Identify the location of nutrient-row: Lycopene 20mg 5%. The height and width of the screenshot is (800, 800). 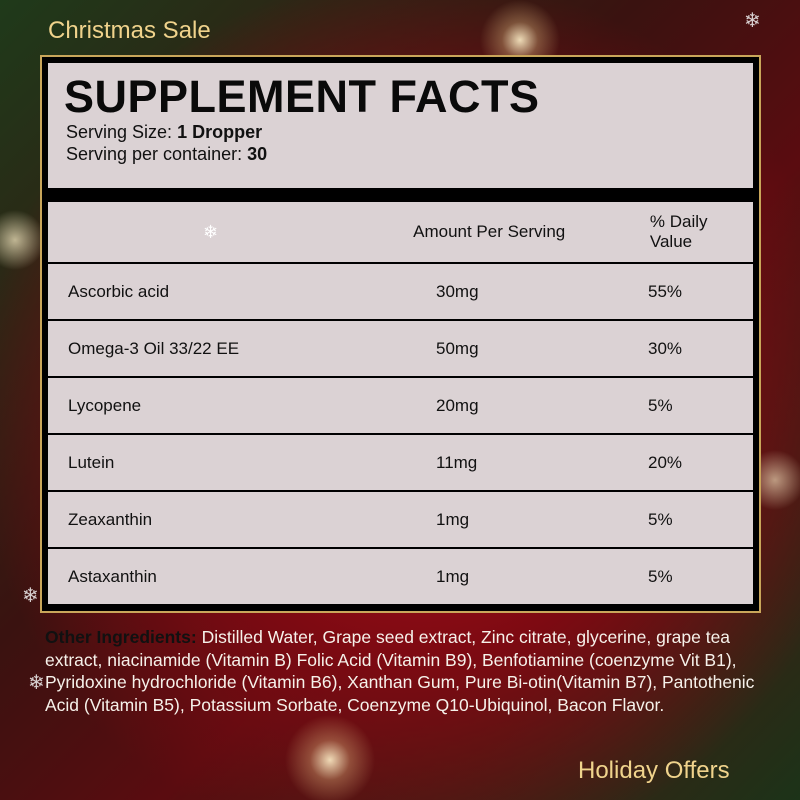
(400, 405).